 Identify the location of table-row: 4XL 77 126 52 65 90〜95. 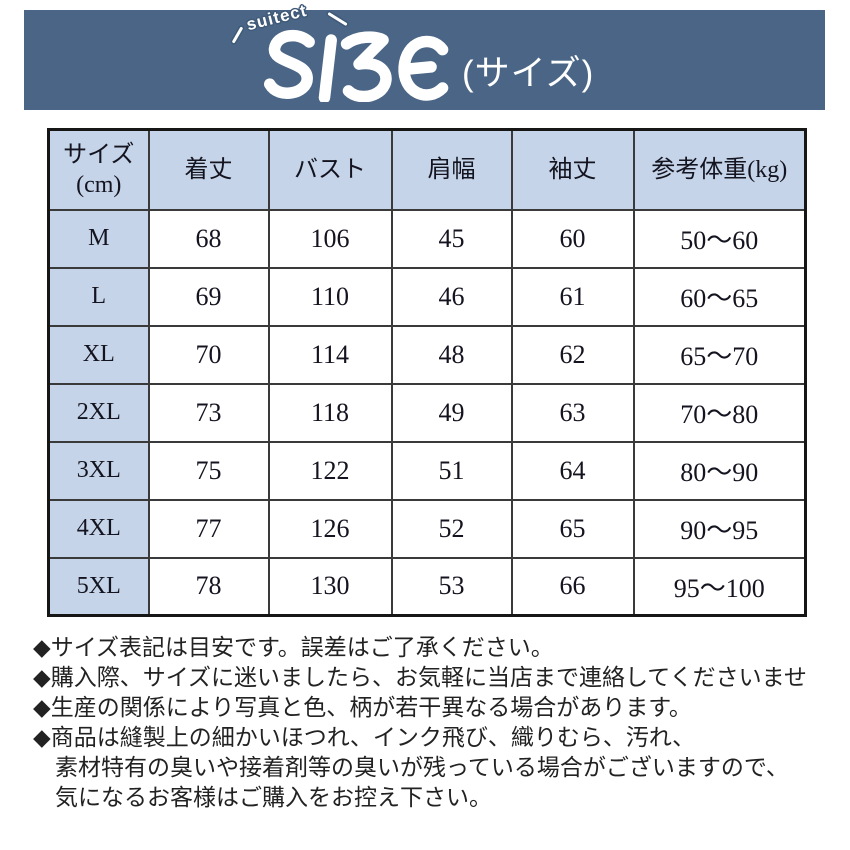
(427, 528).